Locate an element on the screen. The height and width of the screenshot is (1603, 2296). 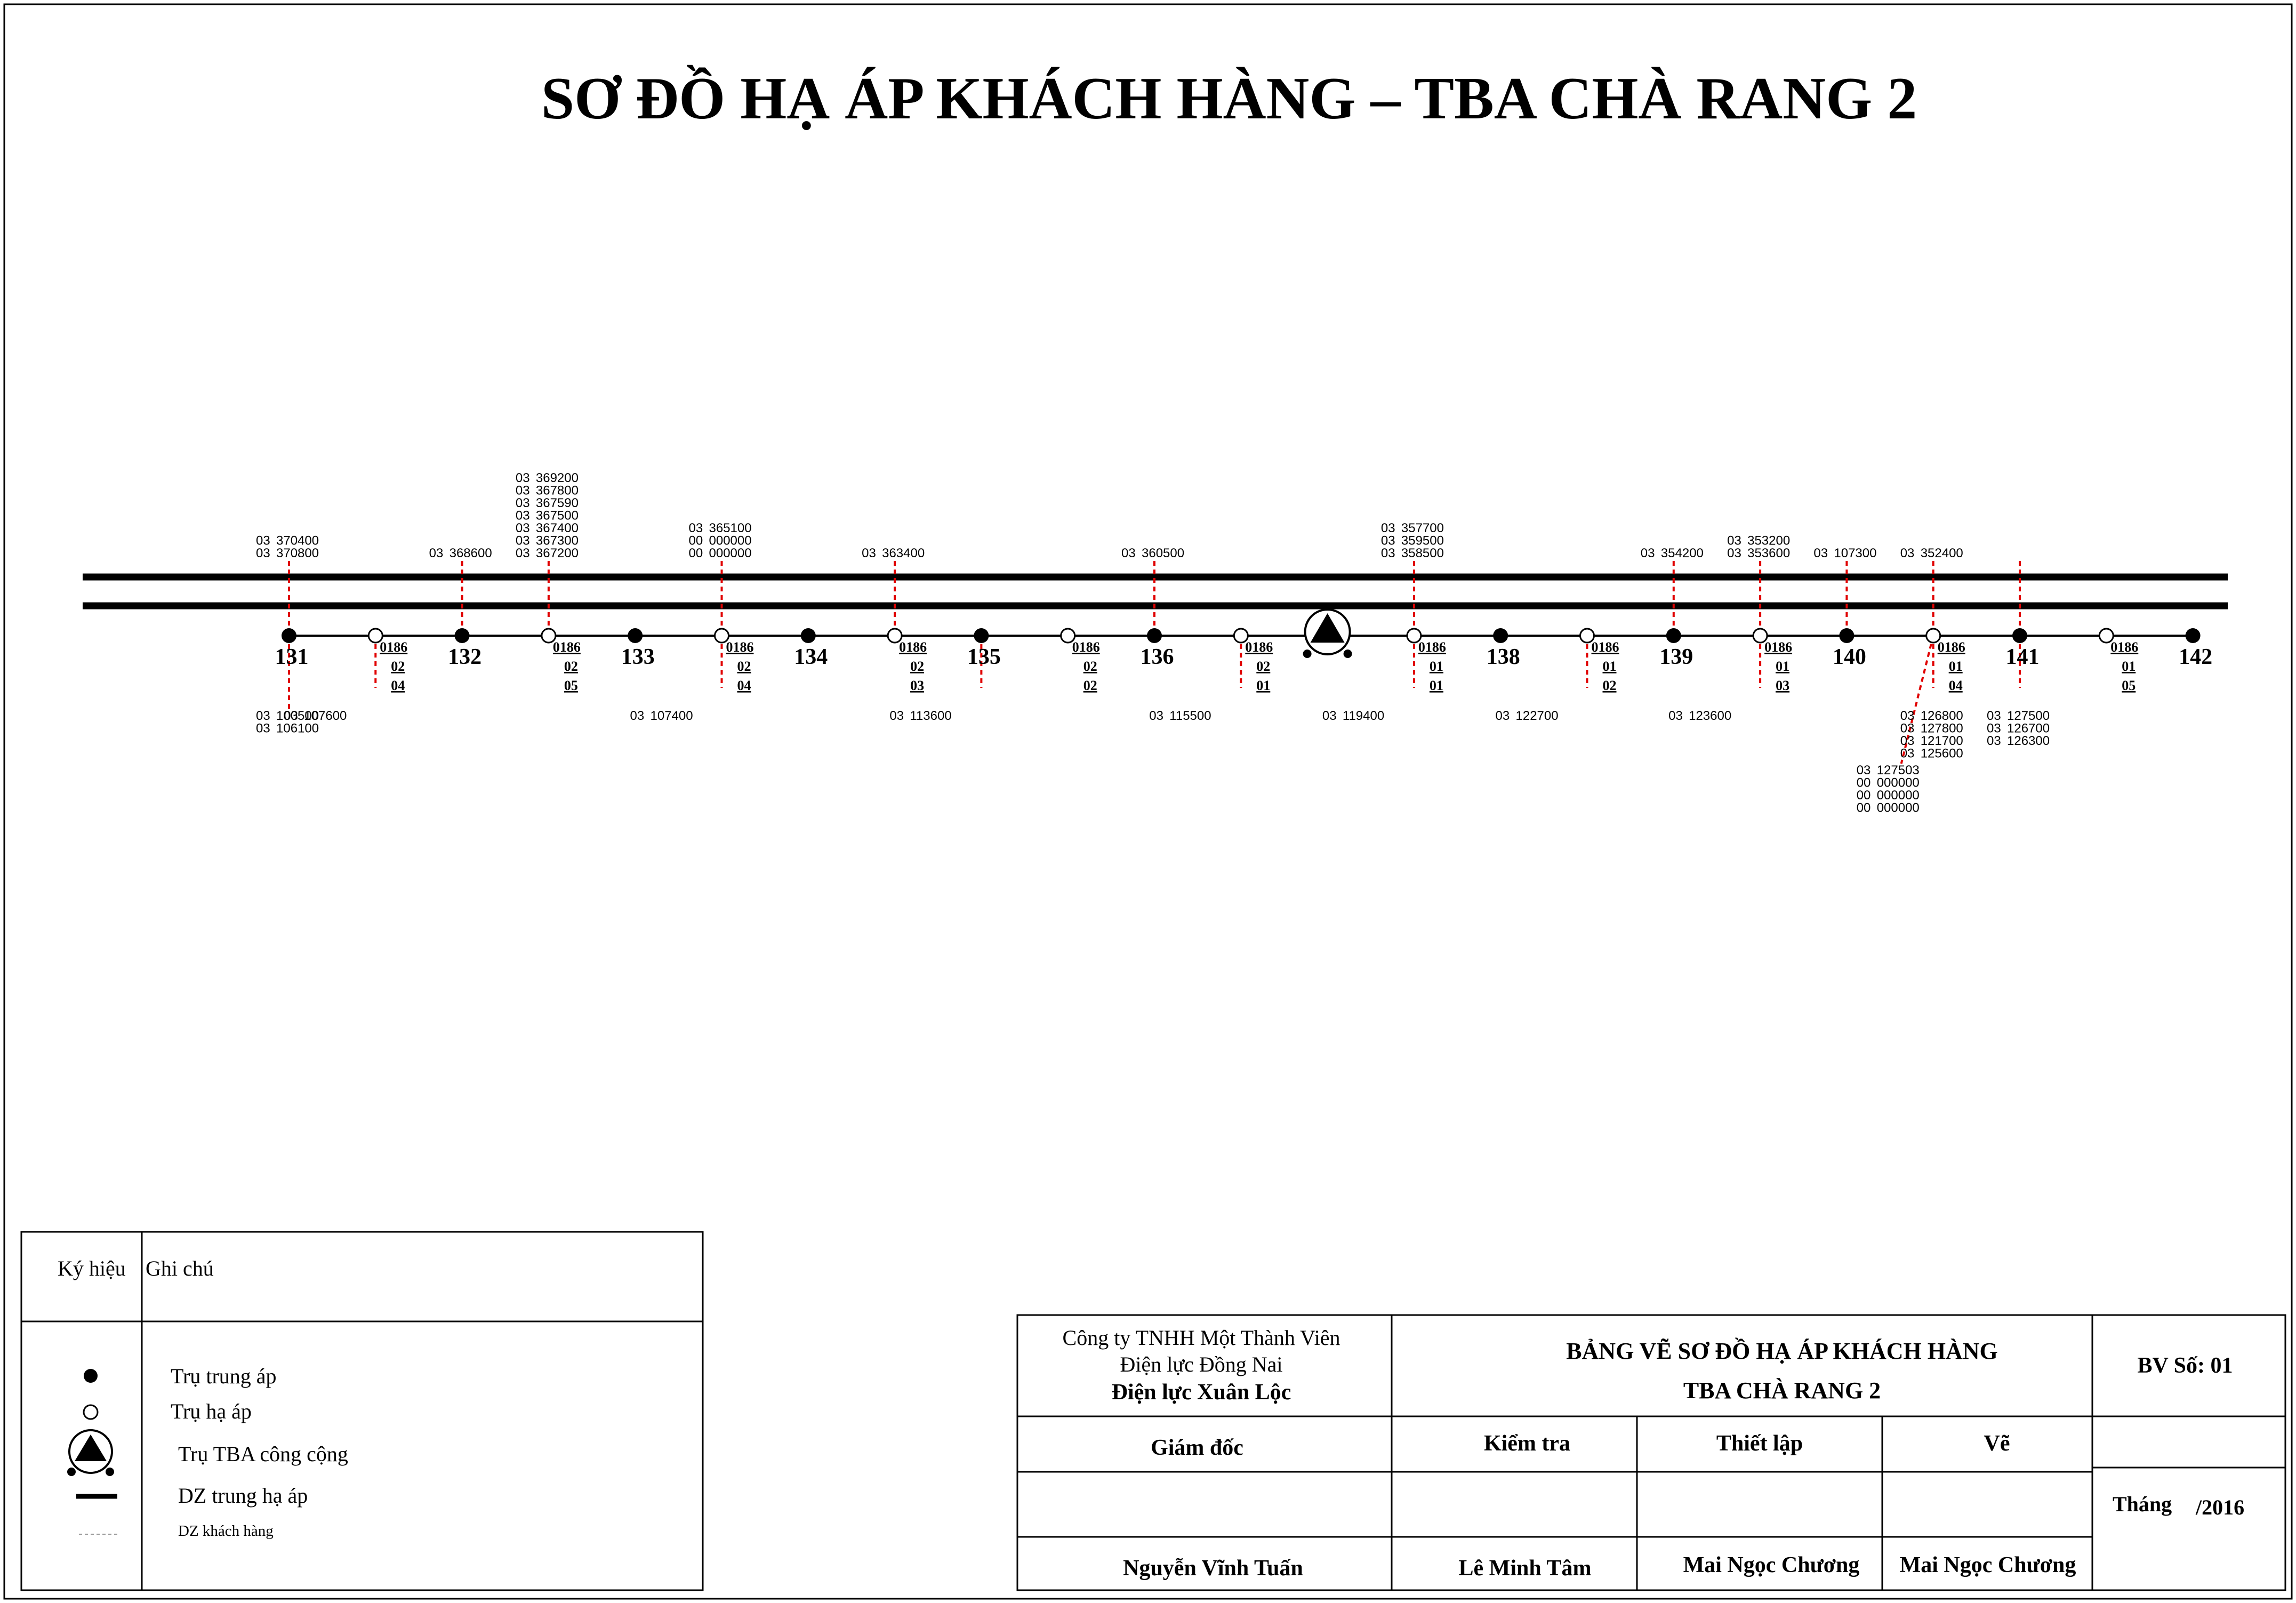
pole-label: 138 is located at coordinates (1504, 657).